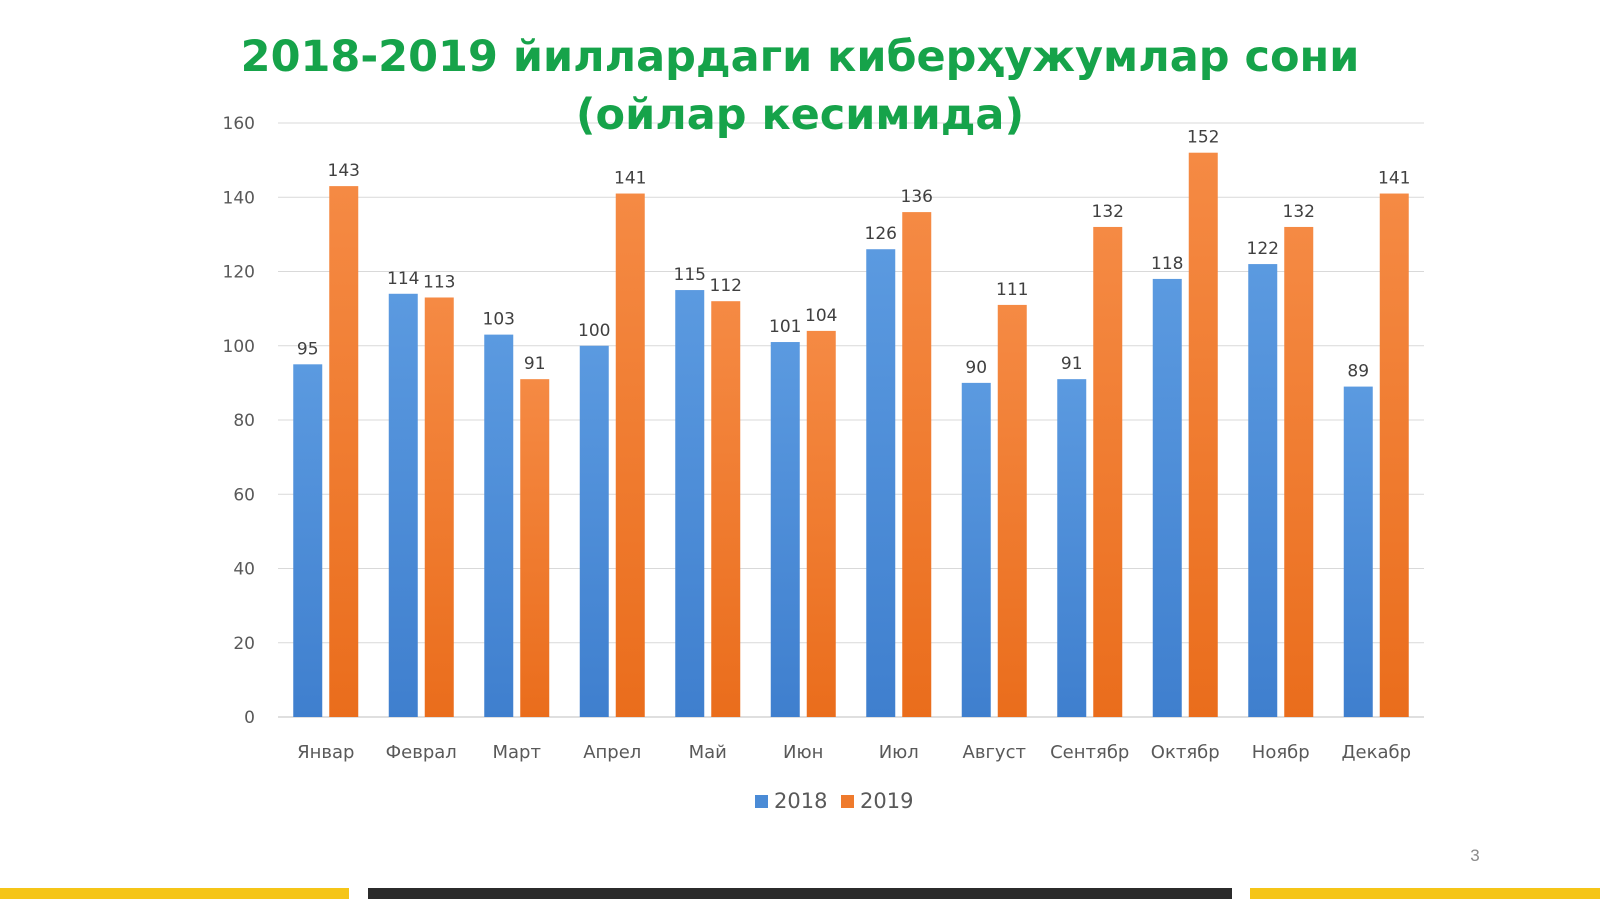  What do you see at coordinates (499, 320) in the screenshot?
I see `data-label-2018-Март: 103` at bounding box center [499, 320].